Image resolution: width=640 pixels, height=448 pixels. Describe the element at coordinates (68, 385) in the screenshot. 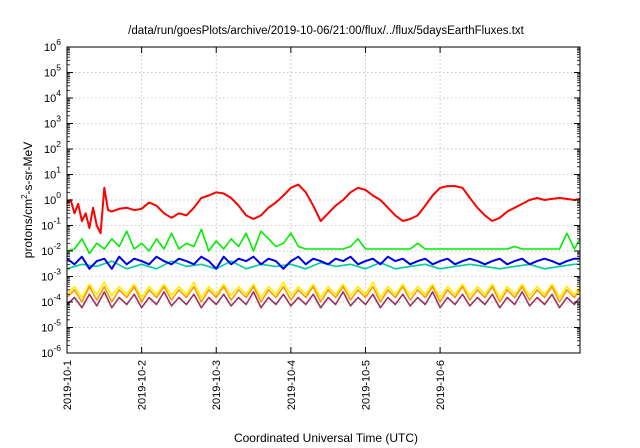

I see `x-tick-label: 2019-10-1` at that location.